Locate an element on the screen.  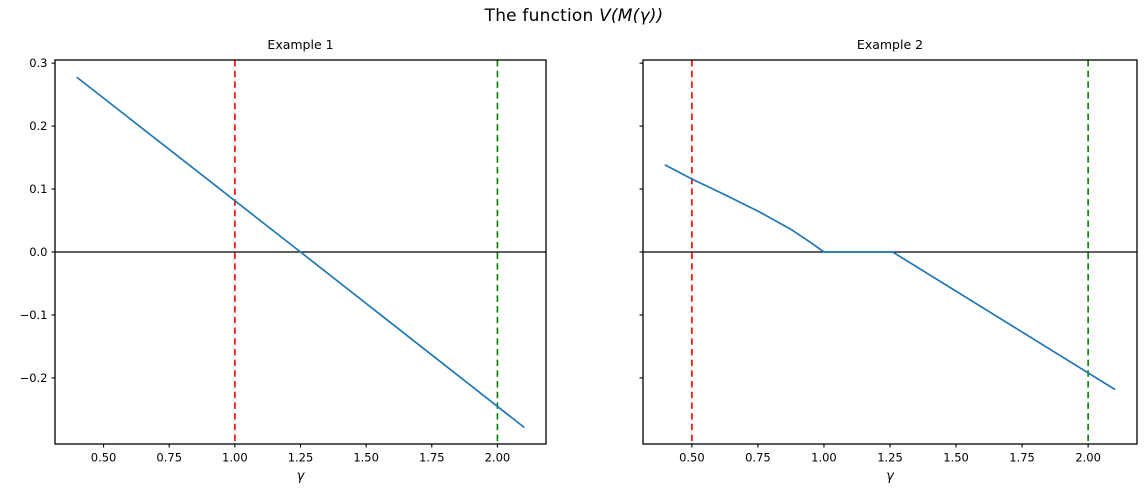
y-tick-label: 0.0 is located at coordinates (38, 252).